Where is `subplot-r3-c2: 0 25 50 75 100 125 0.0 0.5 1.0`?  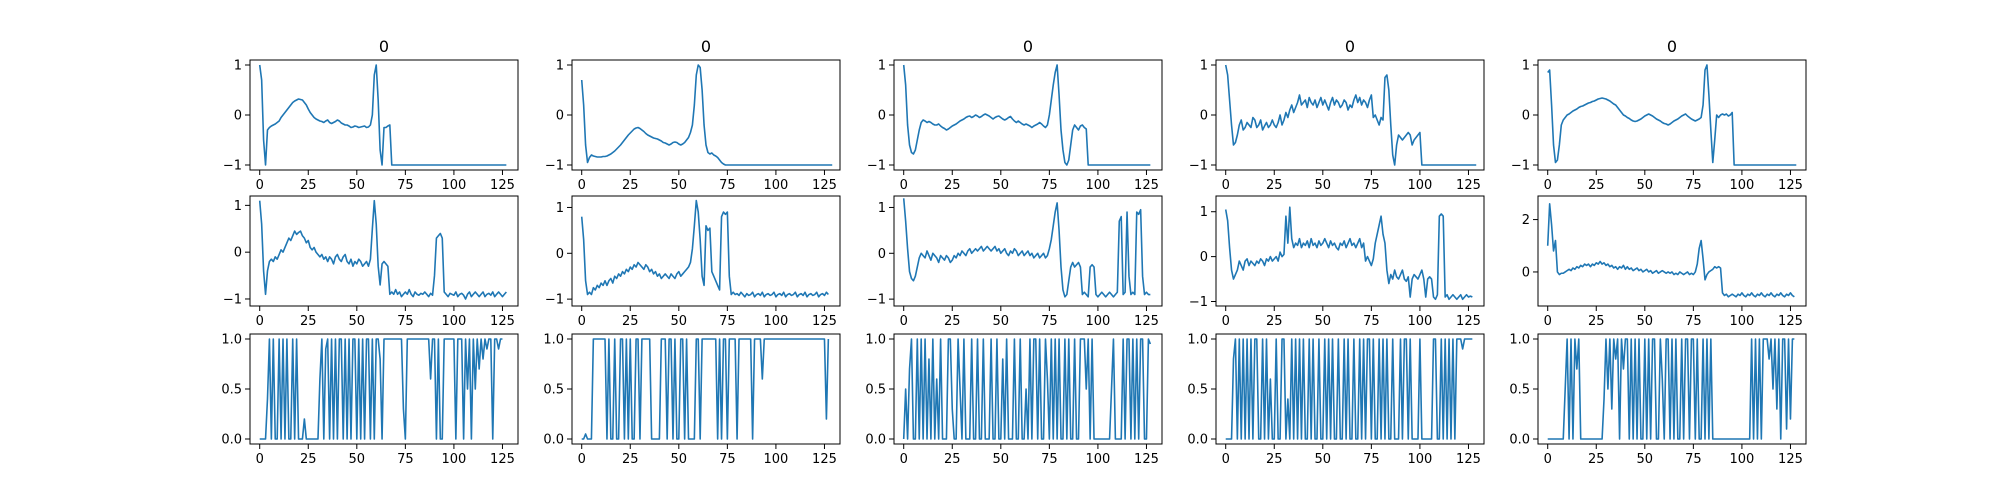 subplot-r3-c2: 0 25 50 75 100 125 0.0 0.5 1.0 is located at coordinates (692, 400).